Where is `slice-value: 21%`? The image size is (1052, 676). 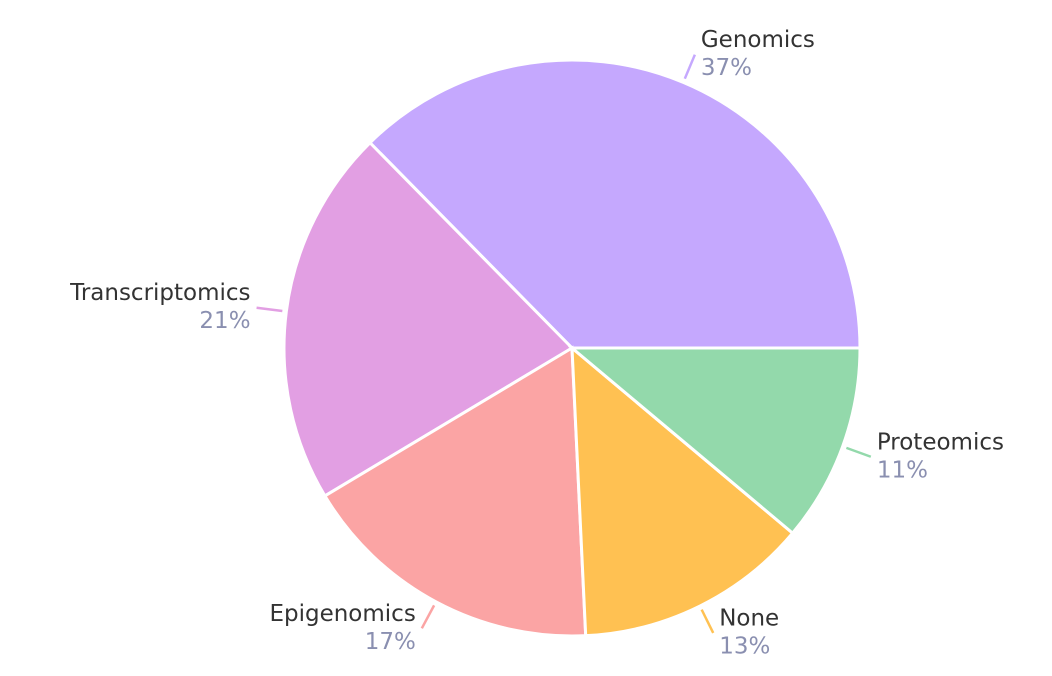
slice-value: 21% is located at coordinates (224, 321).